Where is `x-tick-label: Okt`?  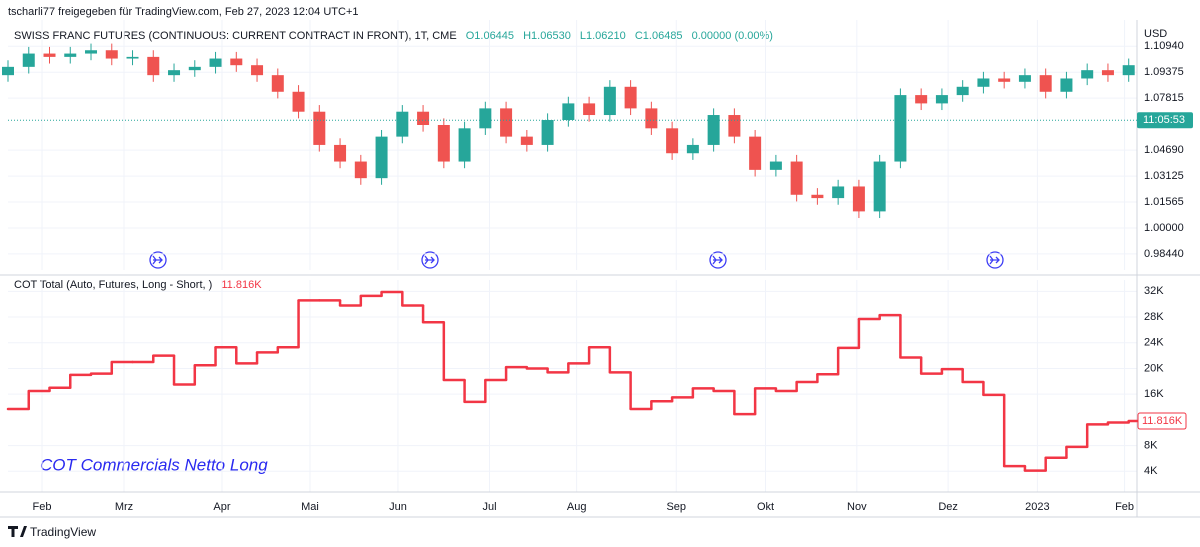 x-tick-label: Okt is located at coordinates (765, 507).